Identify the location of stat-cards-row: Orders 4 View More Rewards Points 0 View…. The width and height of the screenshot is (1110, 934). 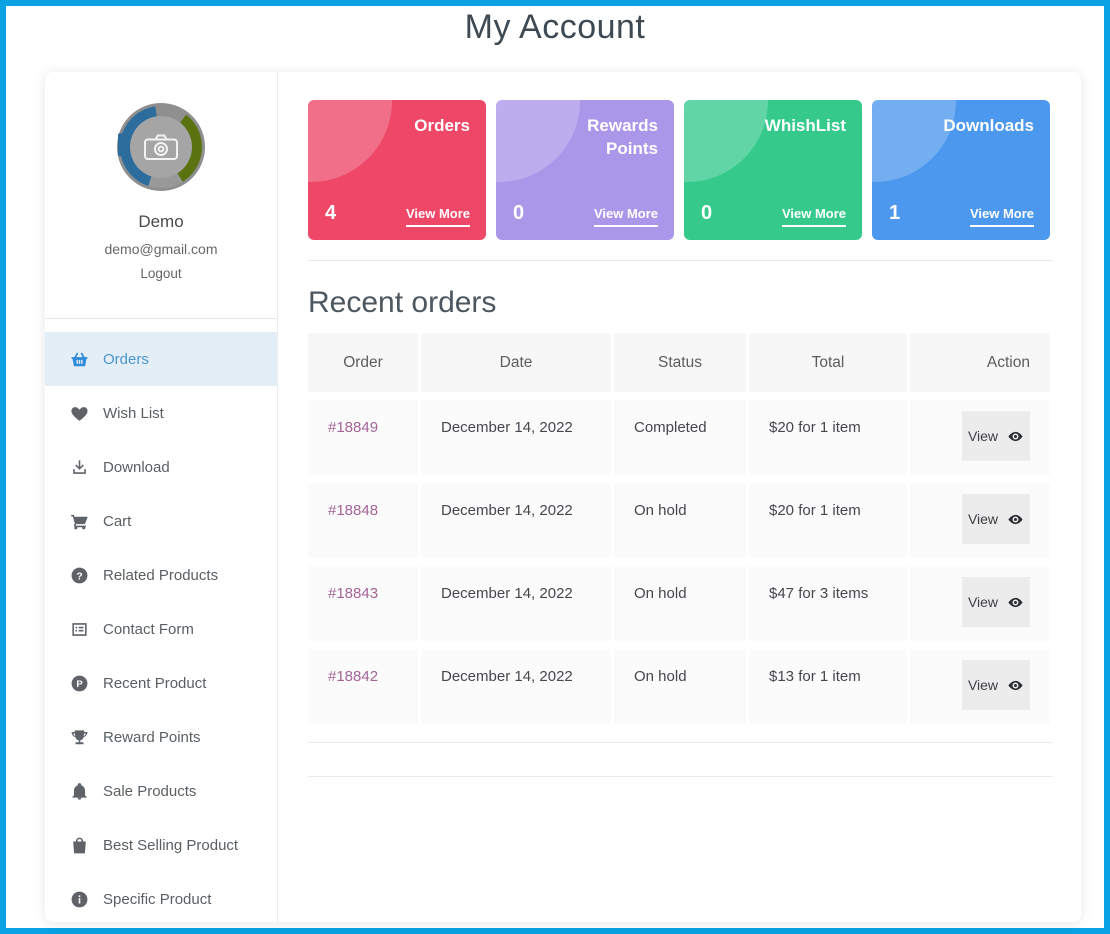
(680, 170).